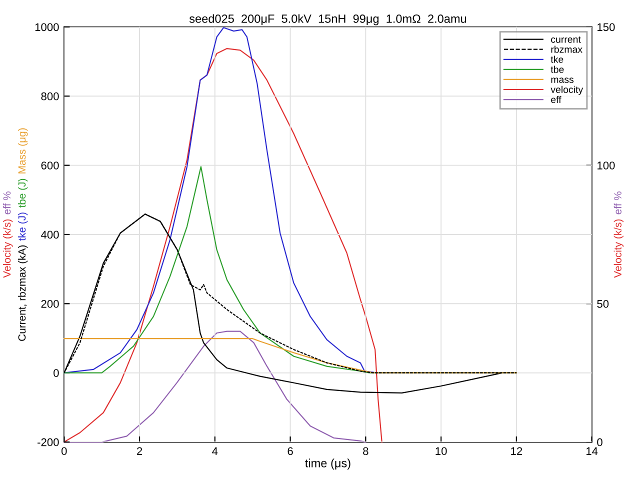  What do you see at coordinates (562, 80) in the screenshot?
I see `legend-label: mass` at bounding box center [562, 80].